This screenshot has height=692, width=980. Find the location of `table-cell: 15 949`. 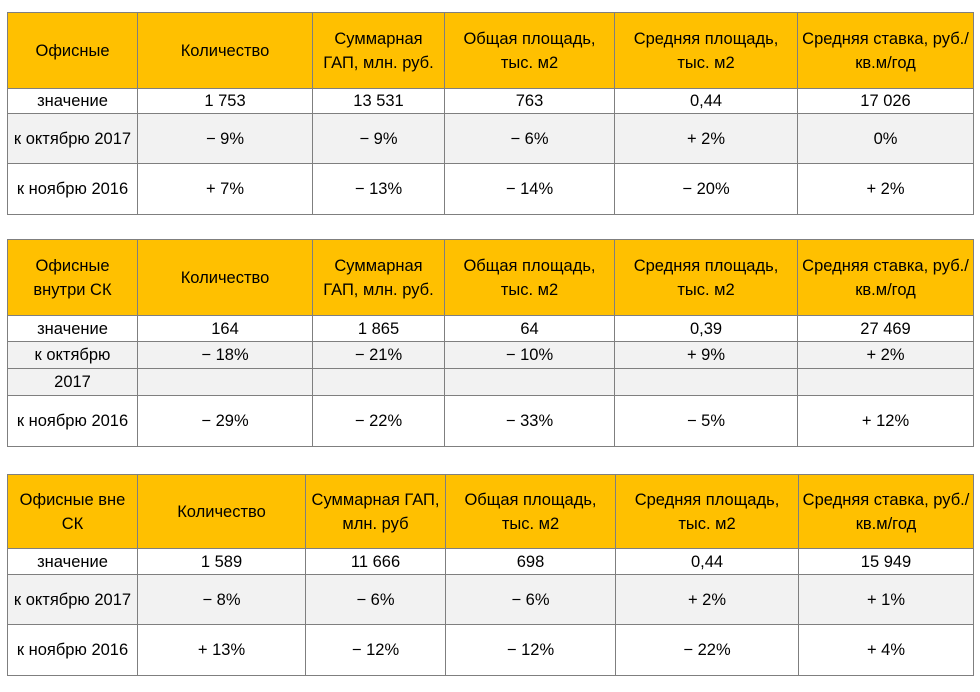

table-cell: 15 949 is located at coordinates (886, 561).